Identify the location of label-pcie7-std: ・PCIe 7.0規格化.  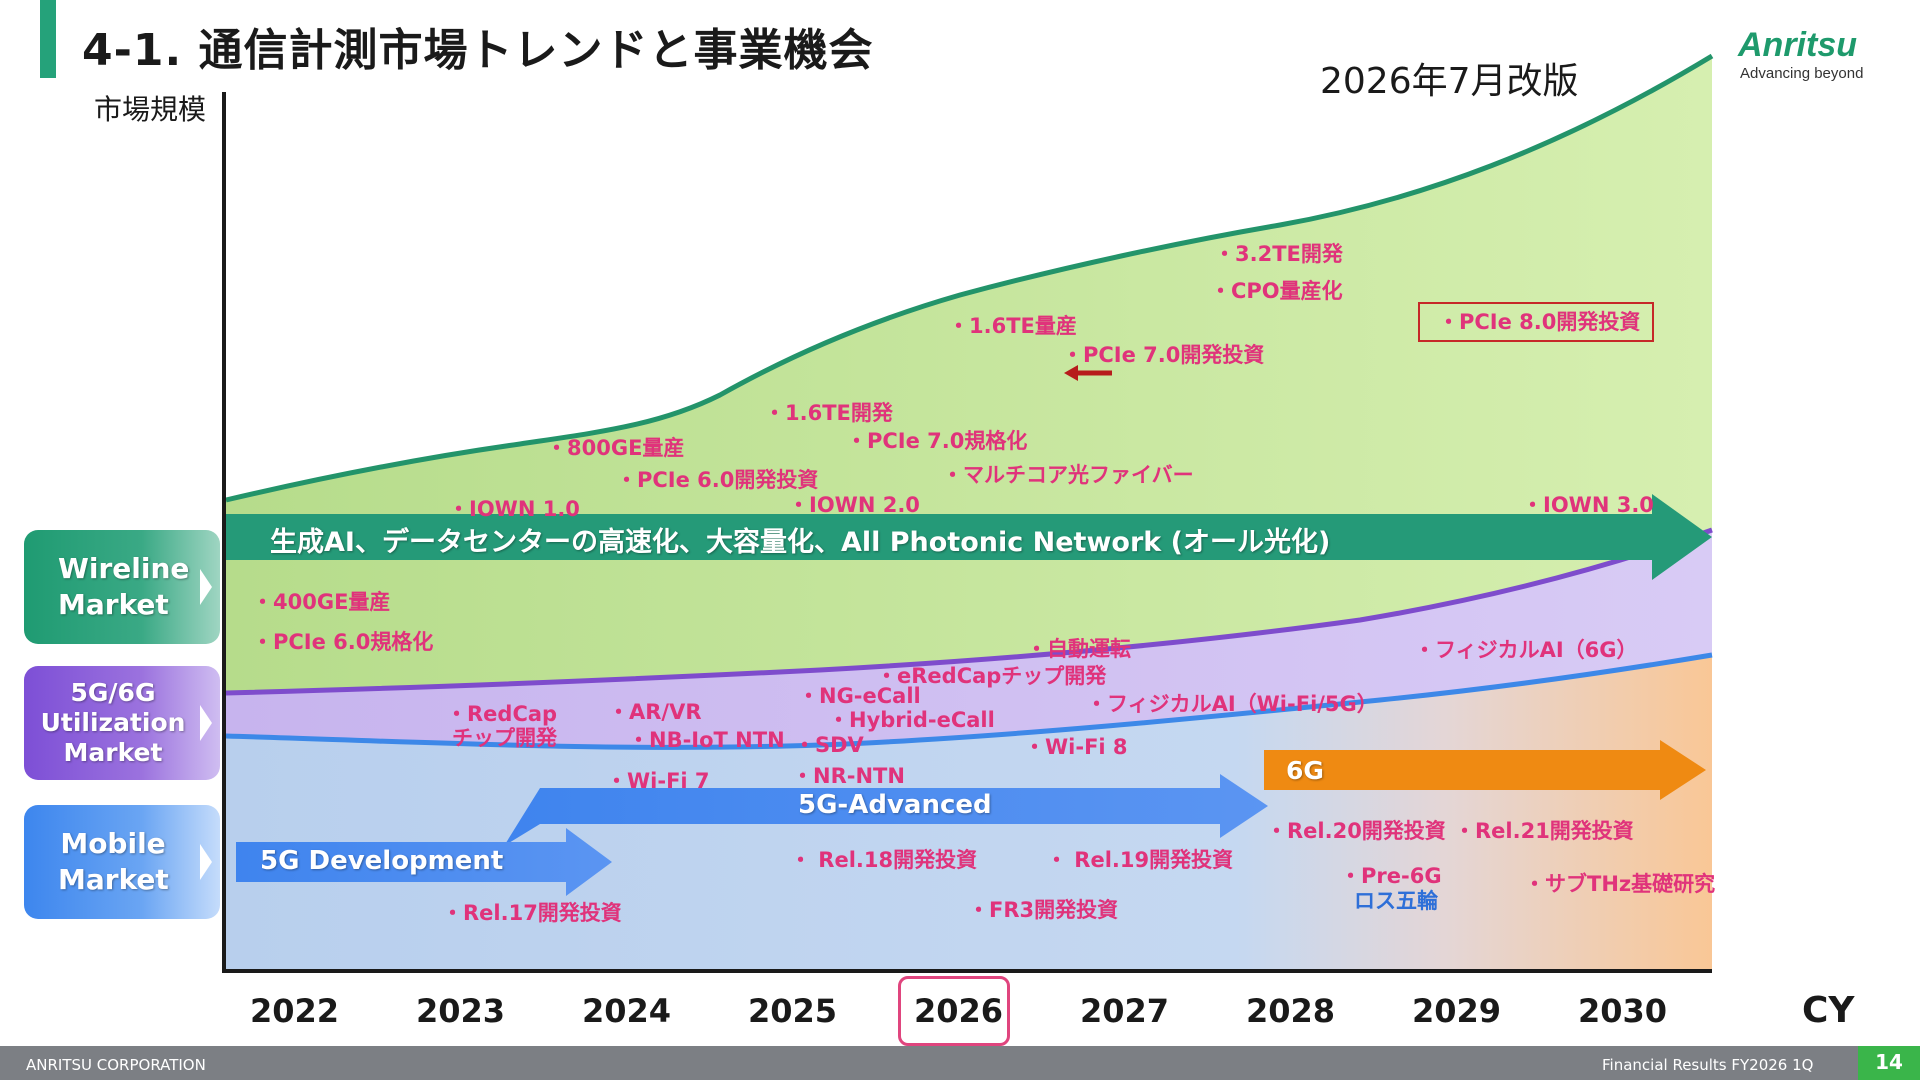
(937, 441).